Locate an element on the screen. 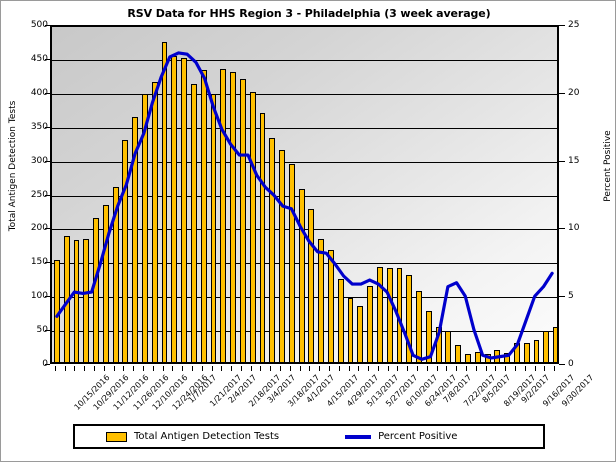 Image resolution: width=616 pixels, height=462 pixels. y-axis-right-tick-label: 0 is located at coordinates (571, 364).